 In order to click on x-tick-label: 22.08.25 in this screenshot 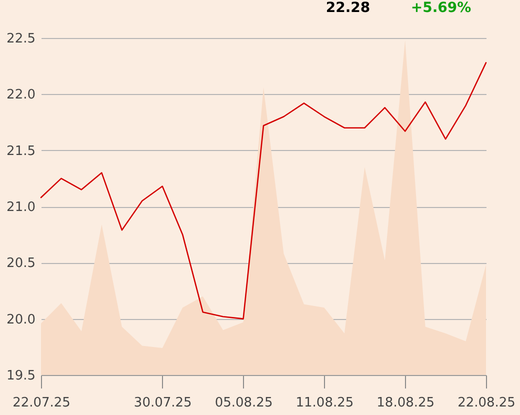, I will do `click(487, 403)`.